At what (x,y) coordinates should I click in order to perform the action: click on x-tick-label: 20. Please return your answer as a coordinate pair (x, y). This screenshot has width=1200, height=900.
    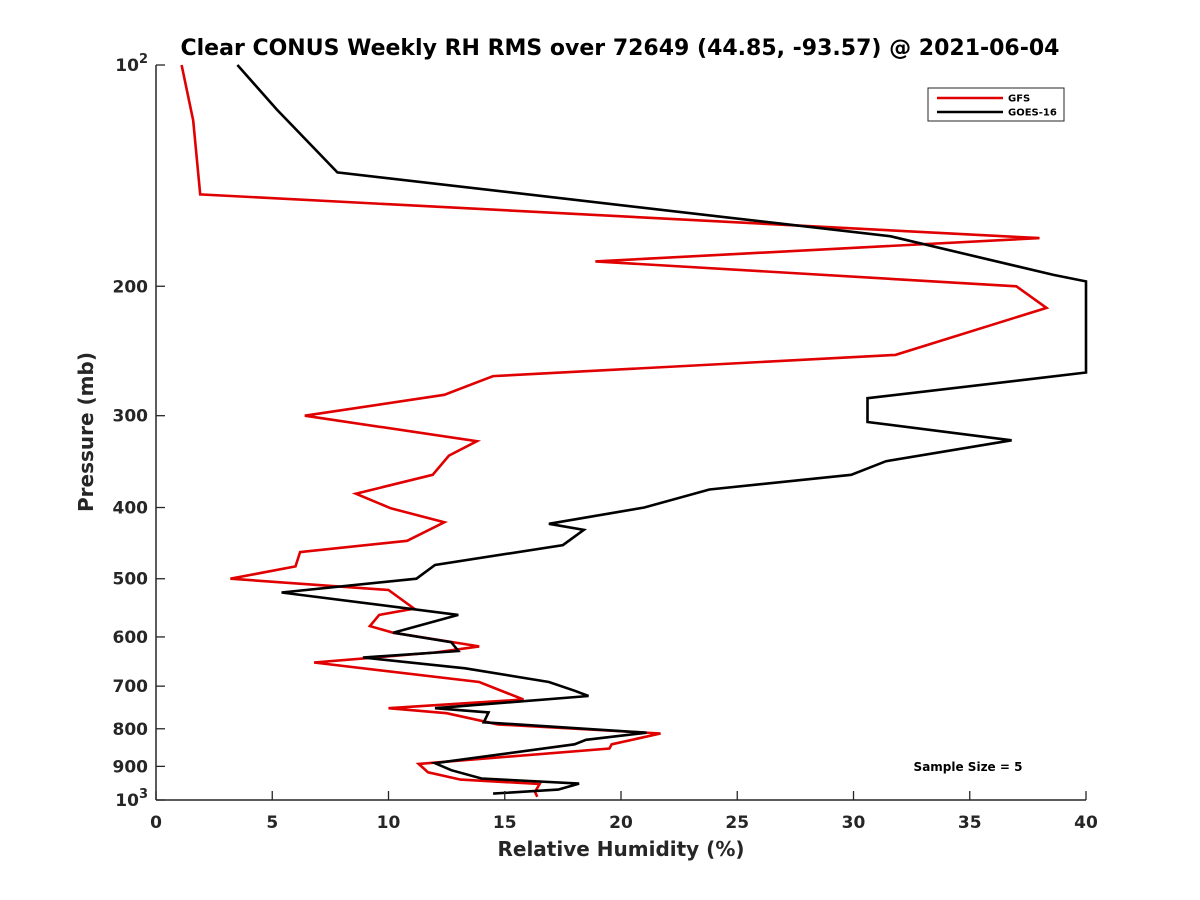
    Looking at the image, I should click on (621, 823).